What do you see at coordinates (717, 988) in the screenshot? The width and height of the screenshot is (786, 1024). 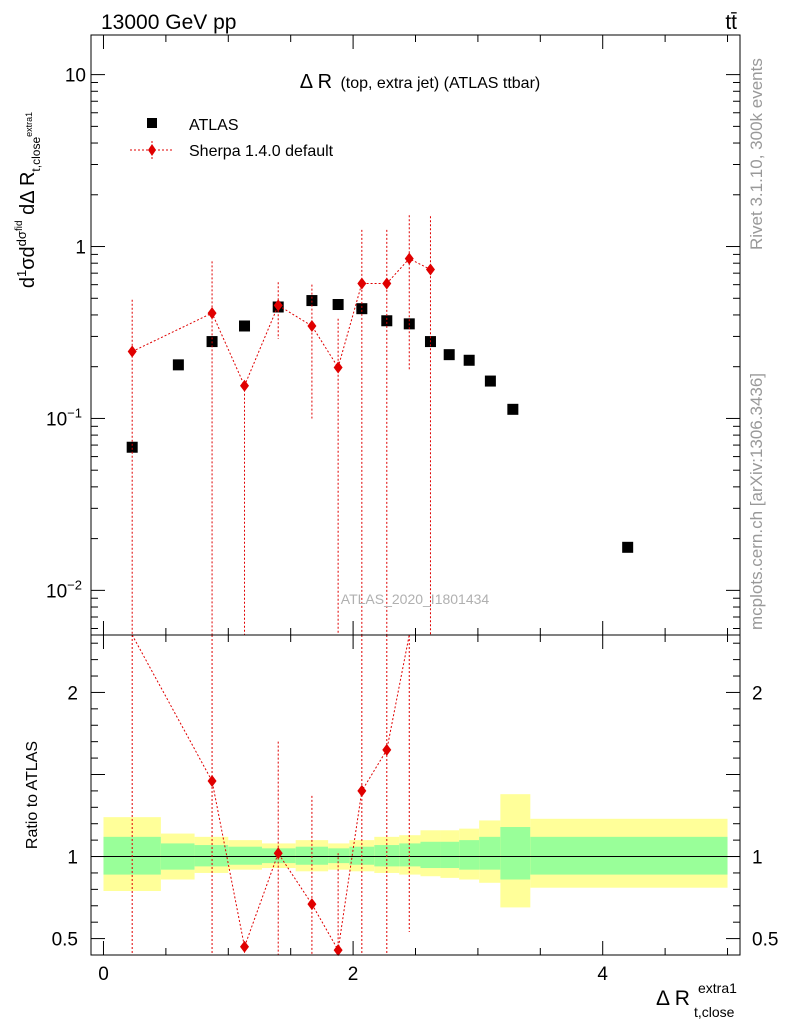 I see `svg-text: extra1` at bounding box center [717, 988].